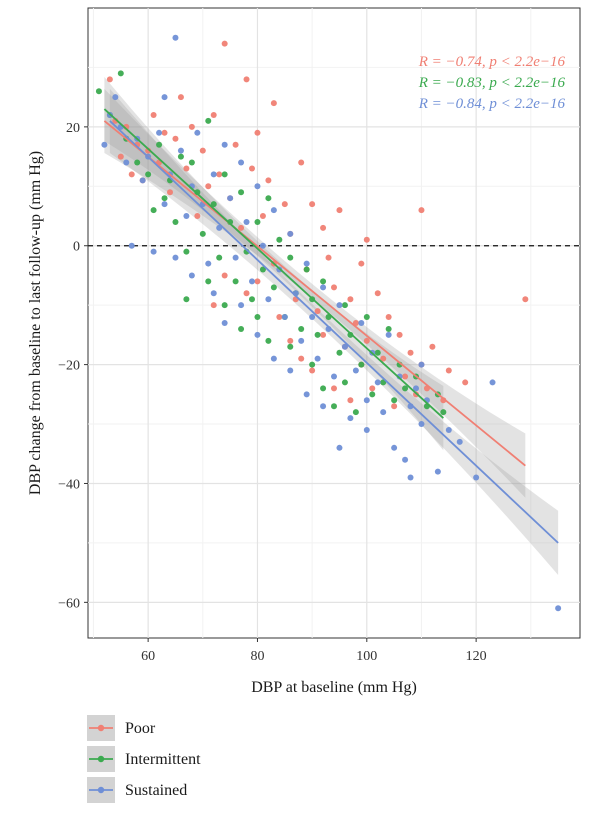 This screenshot has height=826, width=600. What do you see at coordinates (366, 656) in the screenshot?
I see `x-tick-label: 100` at bounding box center [366, 656].